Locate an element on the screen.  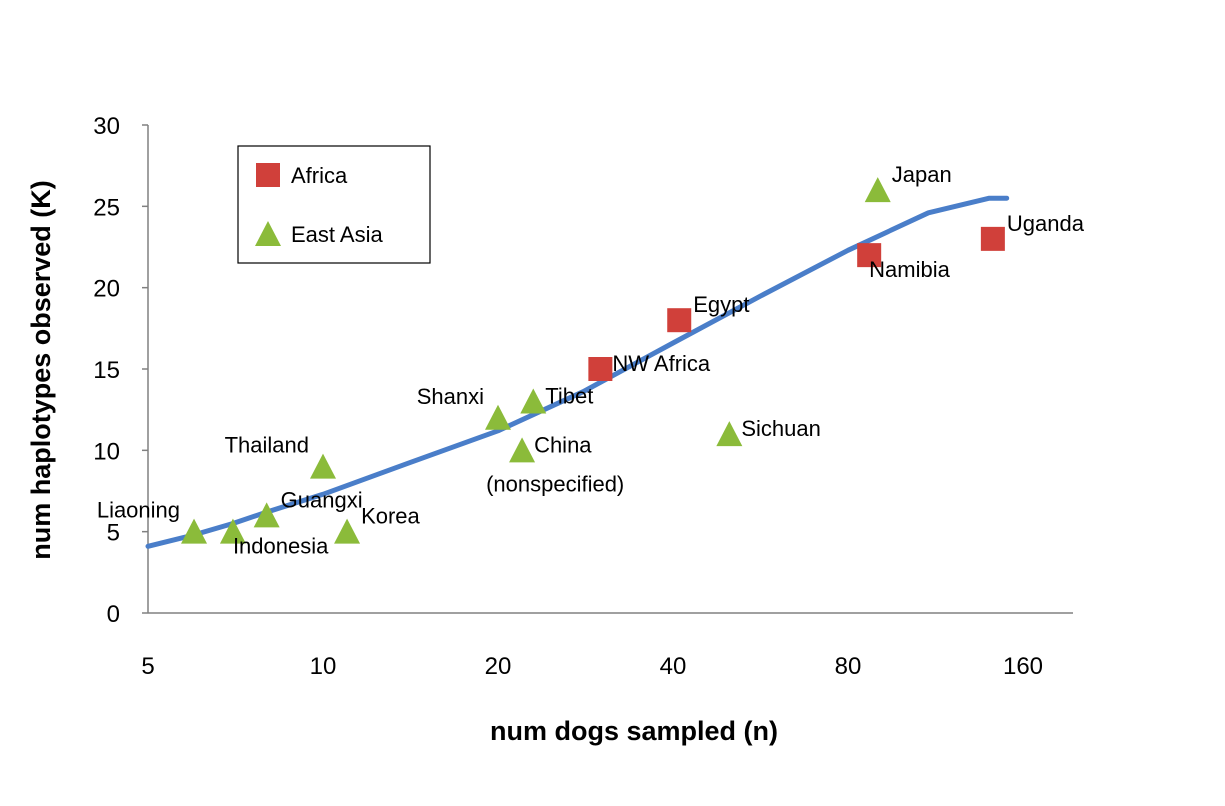
legend-entry-label: Africa is located at coordinates (319, 175).